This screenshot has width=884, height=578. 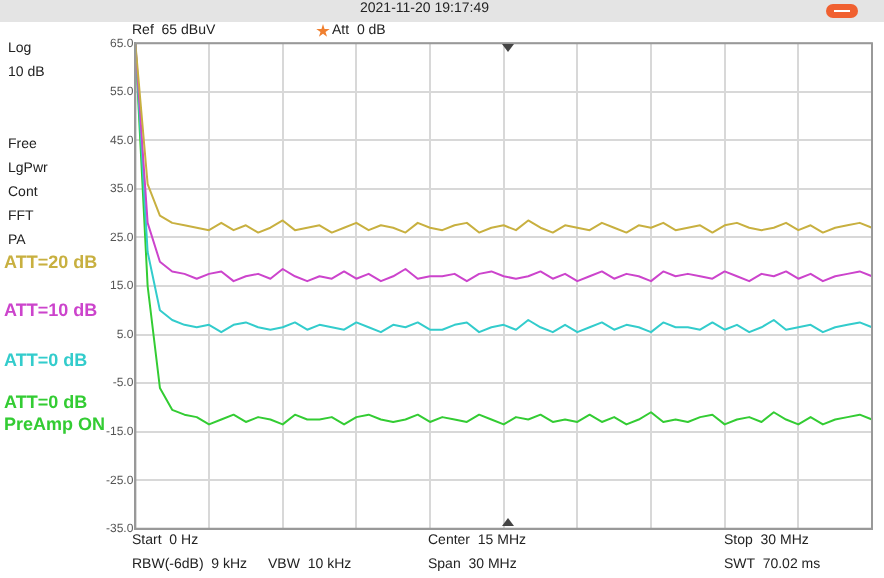 I want to click on text: ATT=0 dB PreAmp ON, so click(x=55, y=413).